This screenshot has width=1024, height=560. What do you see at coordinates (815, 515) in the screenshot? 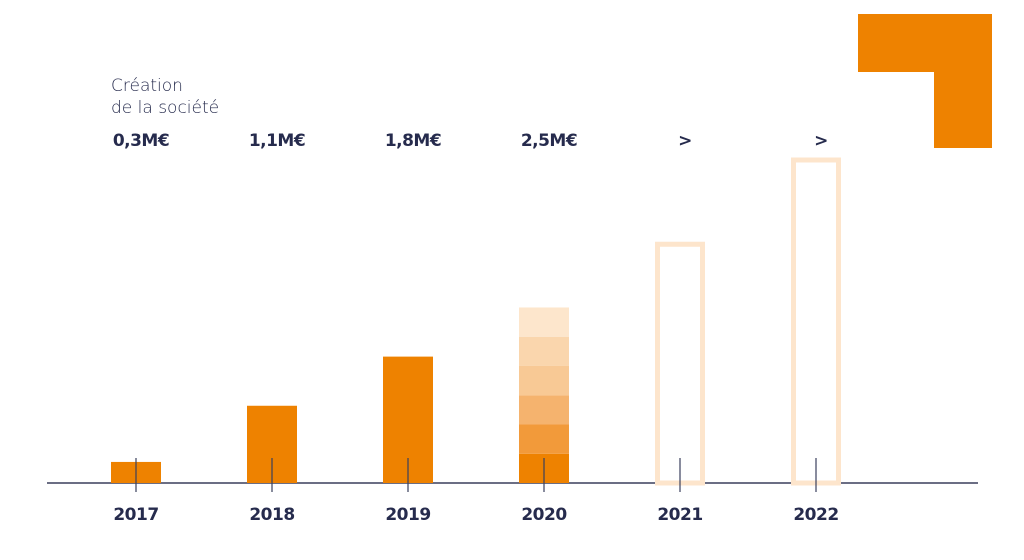
I see `x-tick-label: 2022` at bounding box center [815, 515].